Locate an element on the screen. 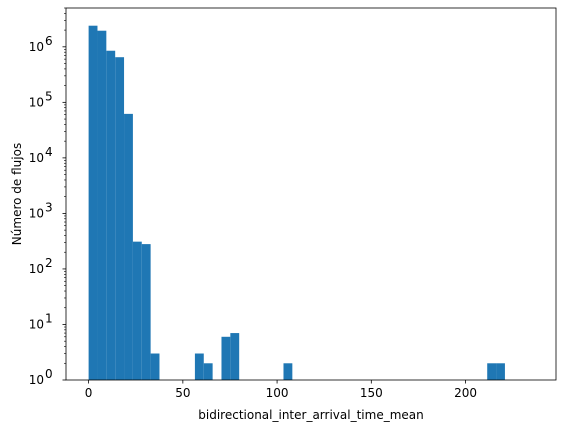 This screenshot has width=571, height=433. y-tick-exponent: 4 is located at coordinates (49, 152).